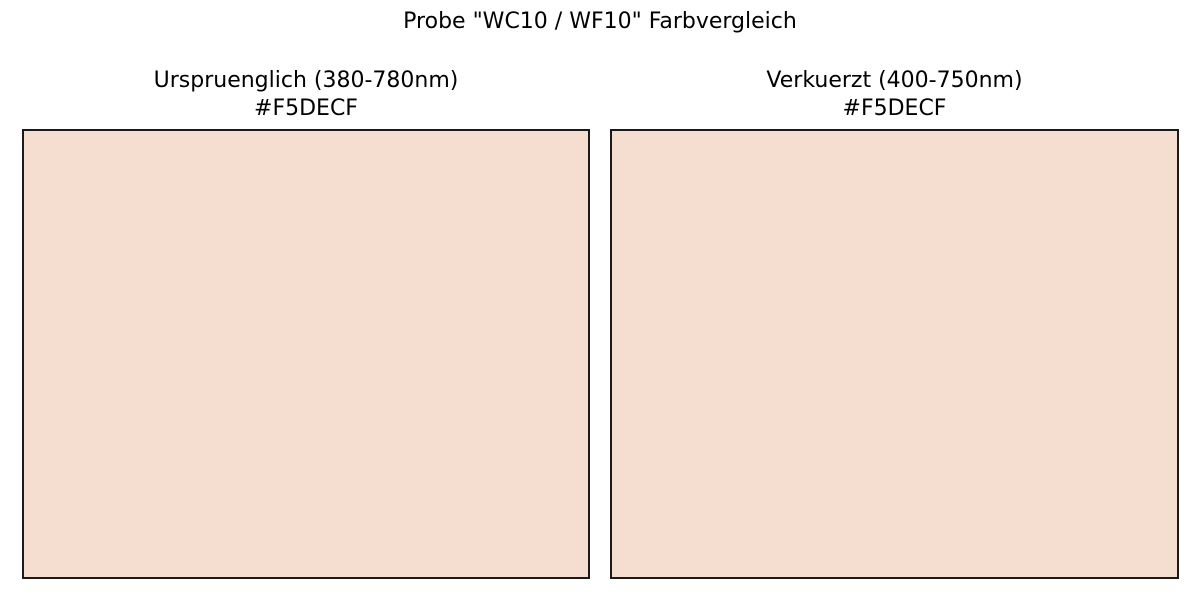  What do you see at coordinates (600, 21) in the screenshot?
I see `figure-title: Probe "WC10 / WF10" Farbvergleich` at bounding box center [600, 21].